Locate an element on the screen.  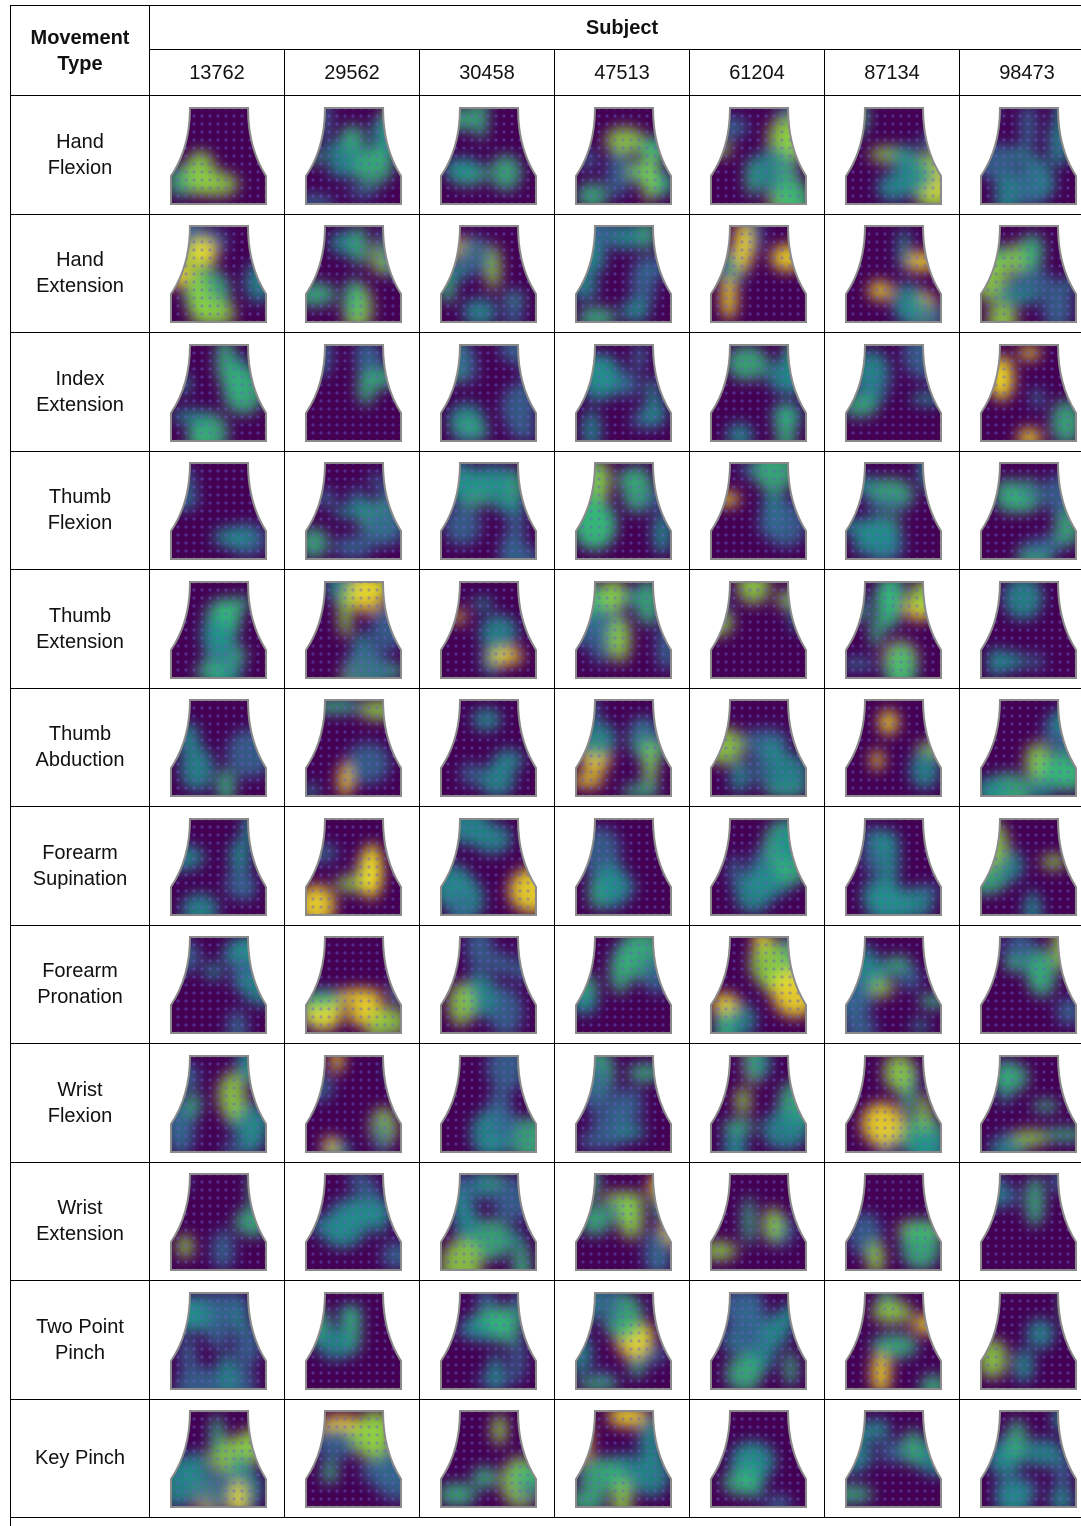
subject-cell: 13762 is located at coordinates (217, 73).